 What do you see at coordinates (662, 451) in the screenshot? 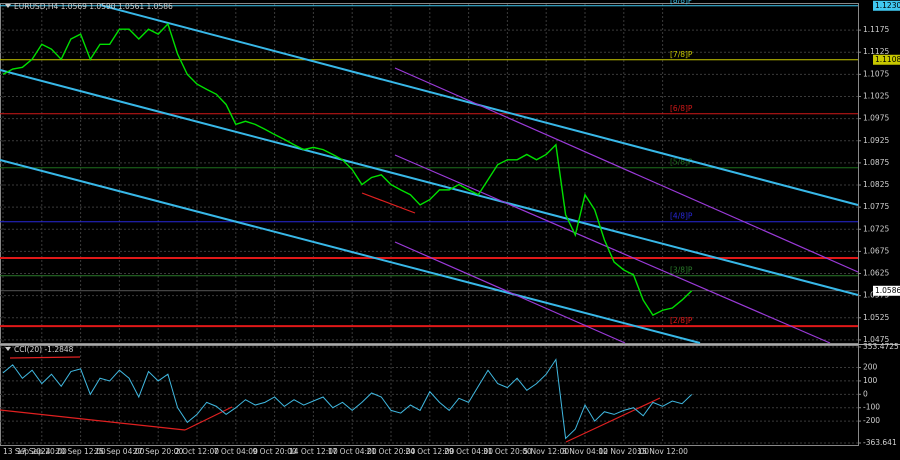
I see `x-tick-label: 15 Nov 12:00` at bounding box center [662, 451].